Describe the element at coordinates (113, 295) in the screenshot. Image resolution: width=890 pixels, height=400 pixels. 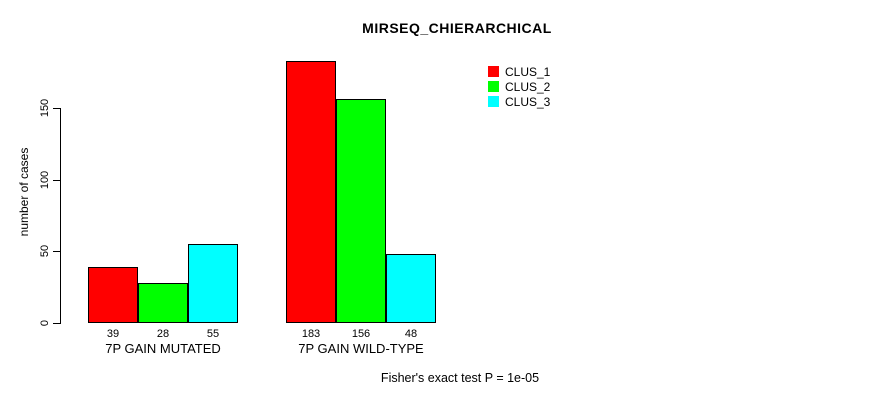
I see `bar-clus_1-7p-gain-mutated` at that location.